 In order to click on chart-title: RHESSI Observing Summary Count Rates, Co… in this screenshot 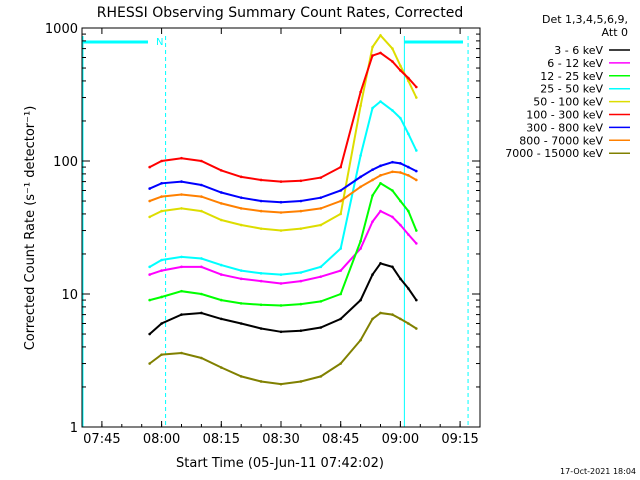, I will do `click(280, 13)`.